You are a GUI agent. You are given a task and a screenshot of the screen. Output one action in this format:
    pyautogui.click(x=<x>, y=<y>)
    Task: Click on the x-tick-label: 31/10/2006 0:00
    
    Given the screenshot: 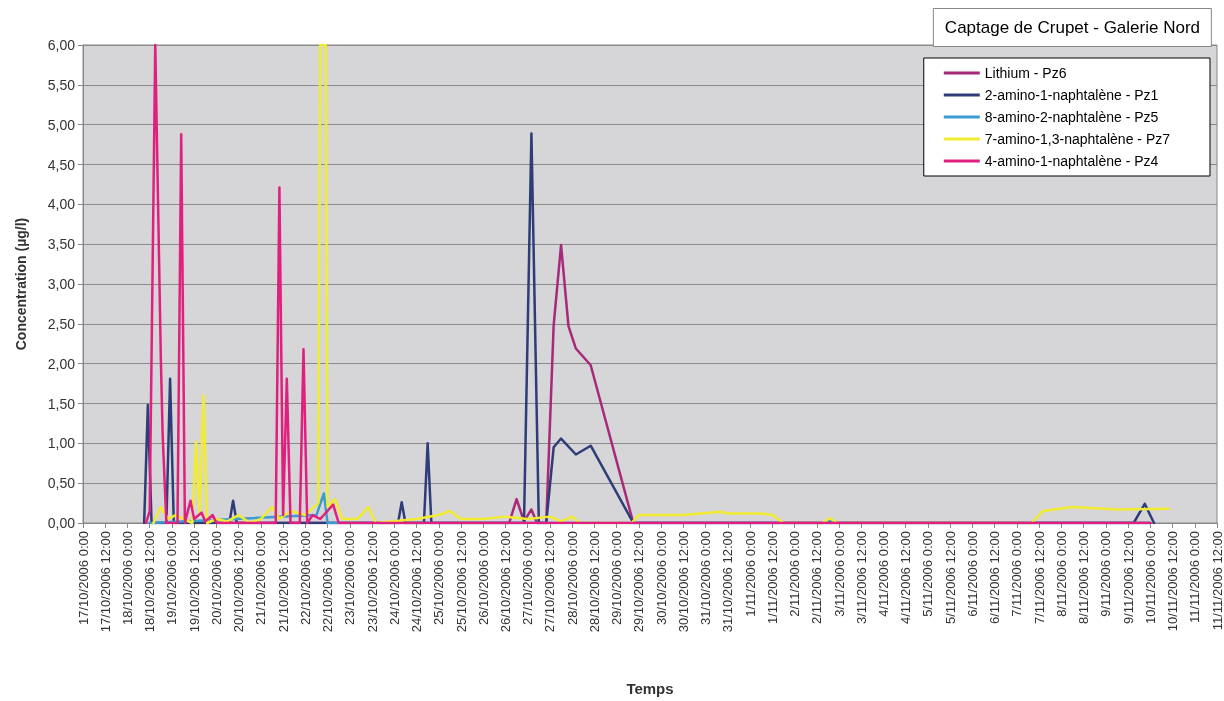 What is the action you would take?
    pyautogui.click(x=706, y=578)
    